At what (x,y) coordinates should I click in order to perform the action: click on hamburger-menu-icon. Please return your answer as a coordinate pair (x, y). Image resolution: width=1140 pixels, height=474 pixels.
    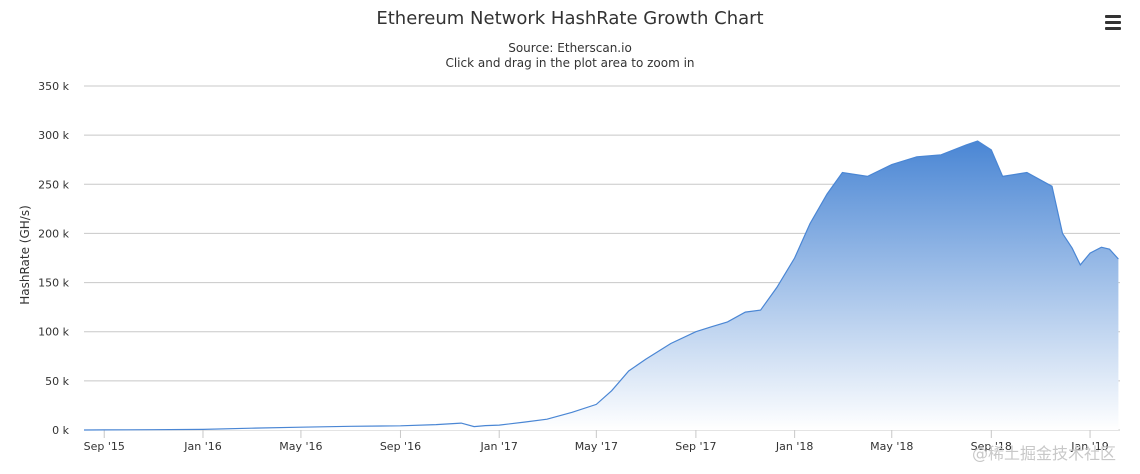
    Looking at the image, I should click on (1114, 22).